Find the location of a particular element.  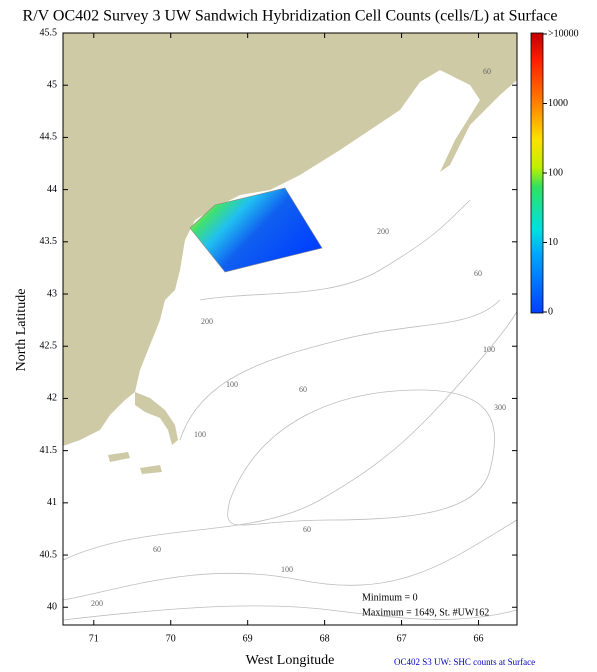

colorbar-tick-label: 0 is located at coordinates (550, 311).